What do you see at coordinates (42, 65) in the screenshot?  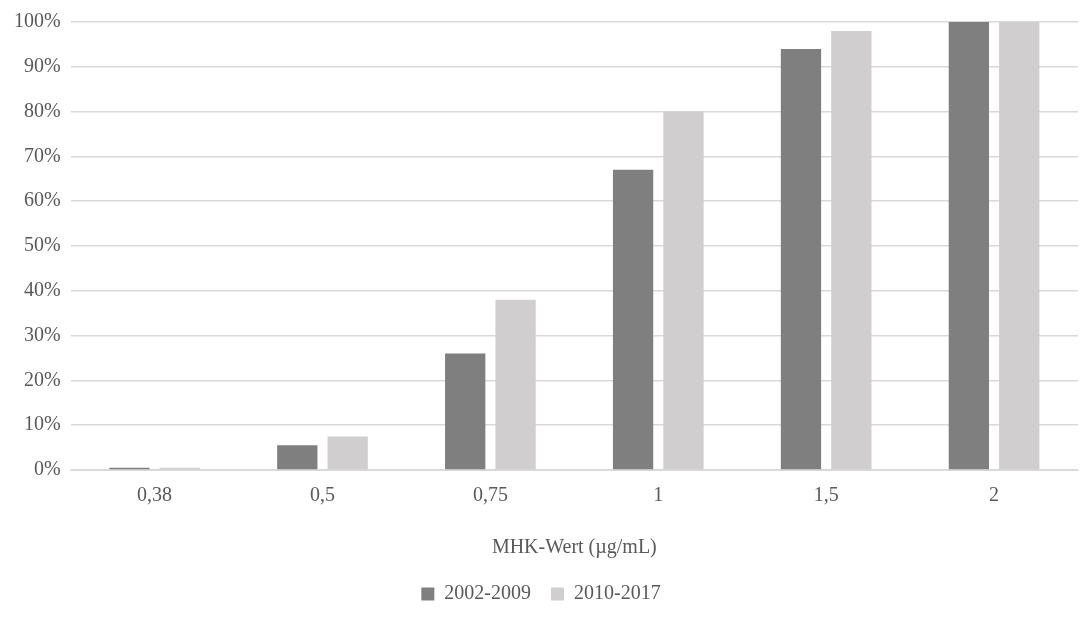 I see `y-tick-label: 90%` at bounding box center [42, 65].